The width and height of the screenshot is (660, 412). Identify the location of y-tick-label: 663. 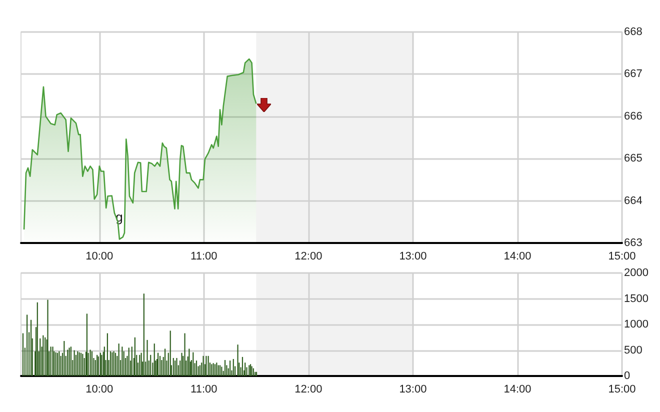
(633, 243).